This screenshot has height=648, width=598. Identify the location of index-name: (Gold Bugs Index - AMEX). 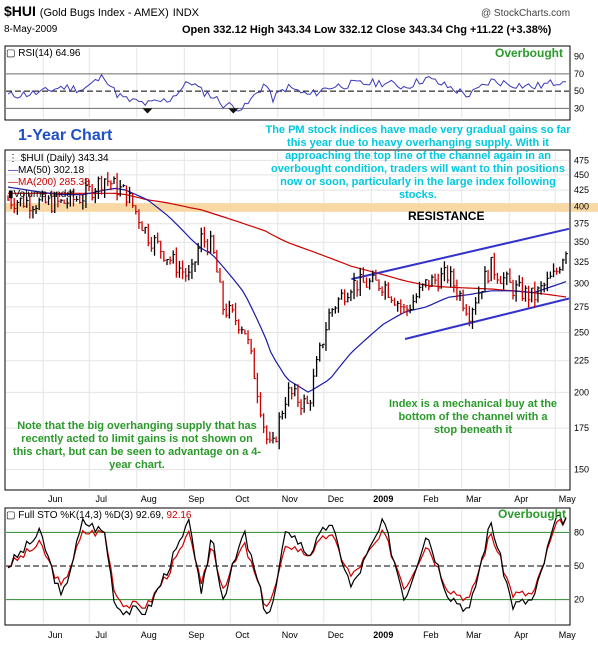
(104, 13).